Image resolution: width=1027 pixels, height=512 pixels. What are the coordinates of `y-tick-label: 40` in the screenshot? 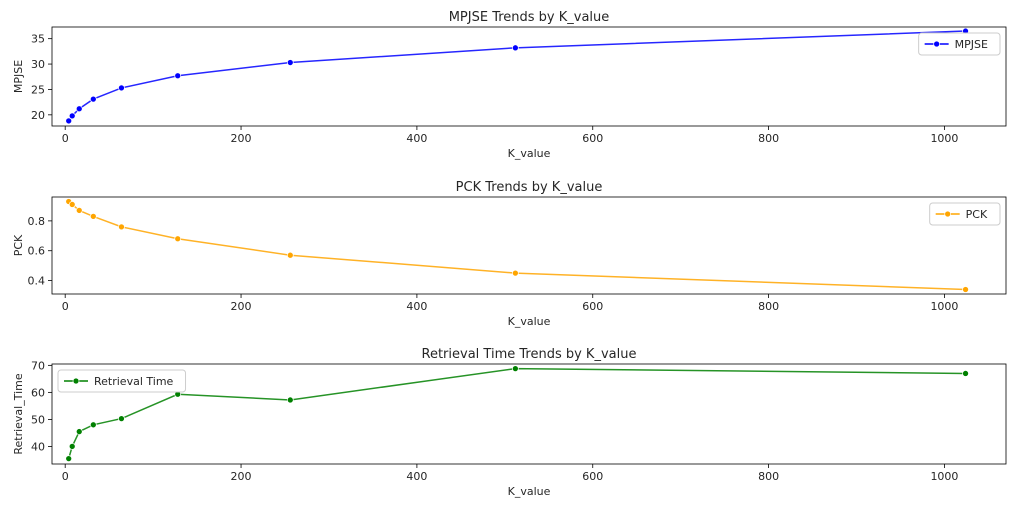 It's located at (38, 446).